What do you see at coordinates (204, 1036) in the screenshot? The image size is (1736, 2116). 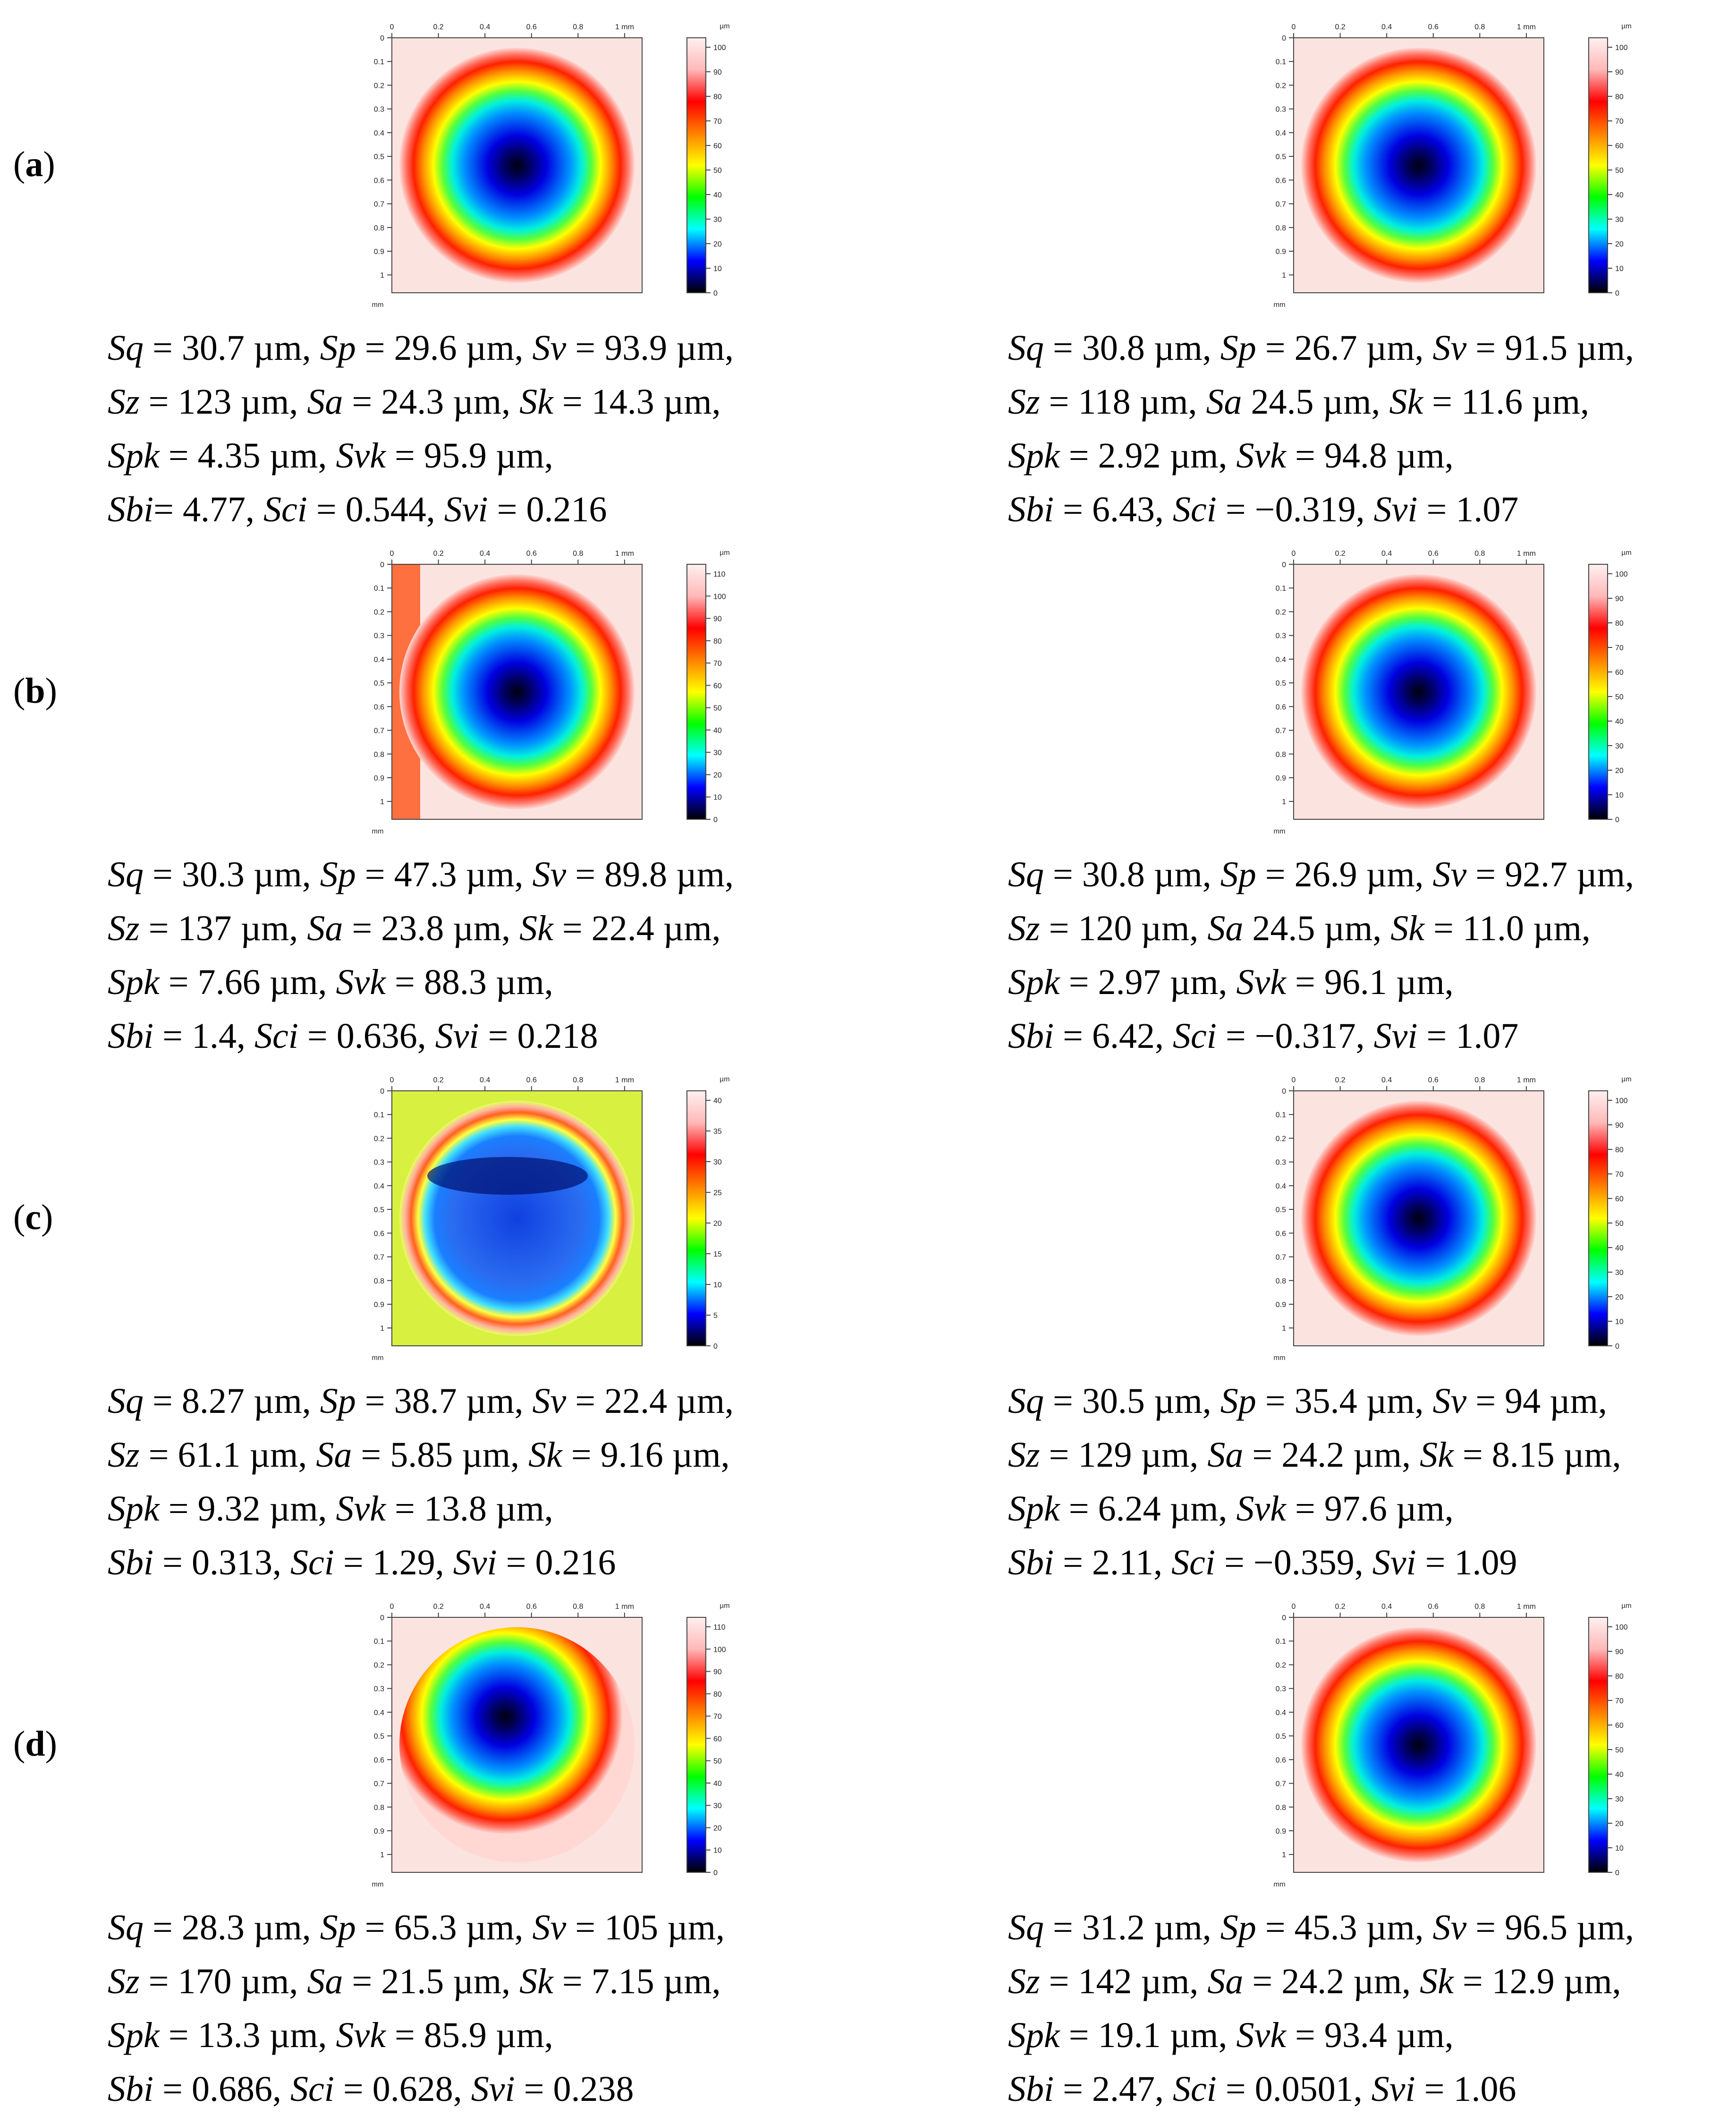 I see `param-value: = 1.4,` at bounding box center [204, 1036].